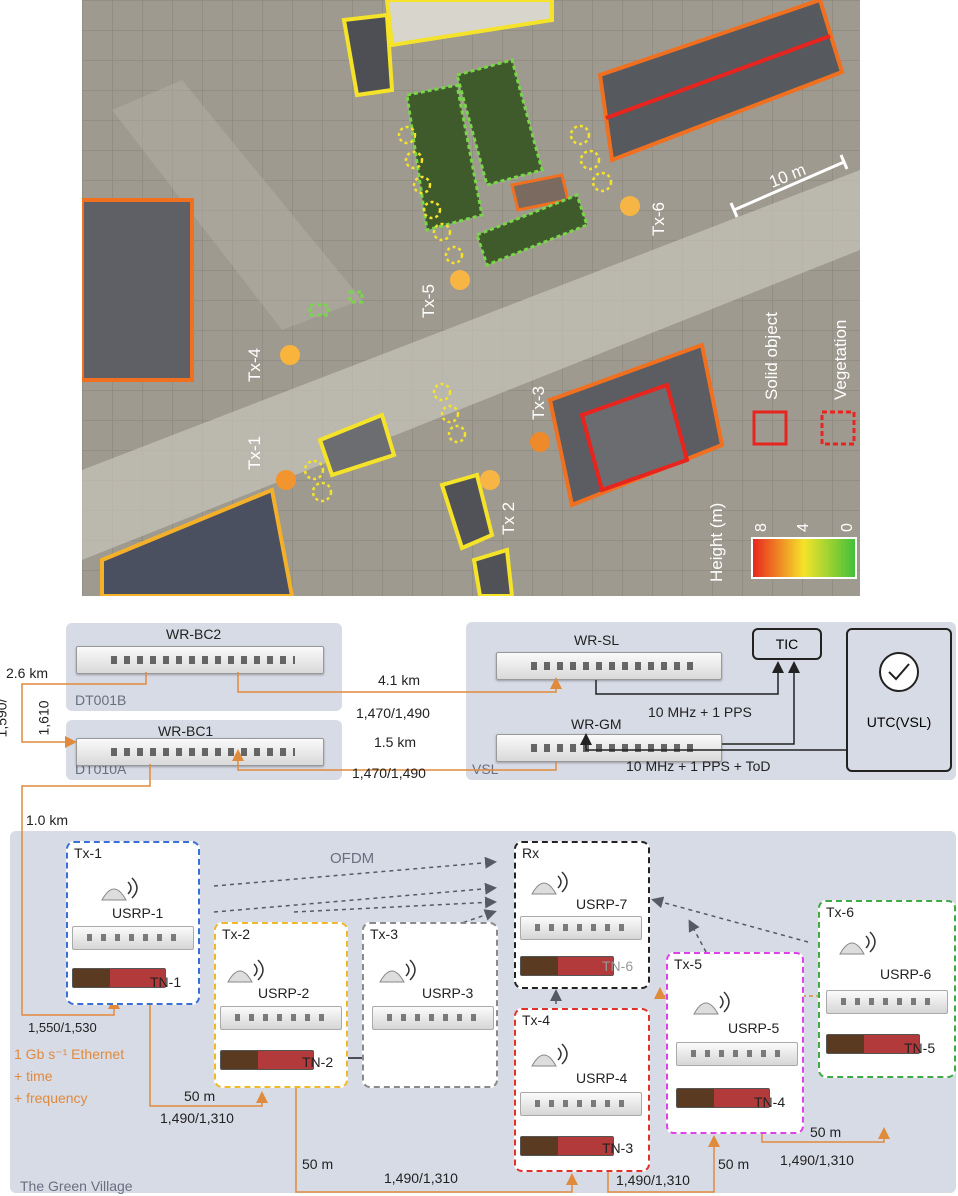 Image resolution: width=958 pixels, height=1196 pixels. Describe the element at coordinates (43, 718) in the screenshot. I see `bc-bc-wavelength-2: 1,610` at that location.